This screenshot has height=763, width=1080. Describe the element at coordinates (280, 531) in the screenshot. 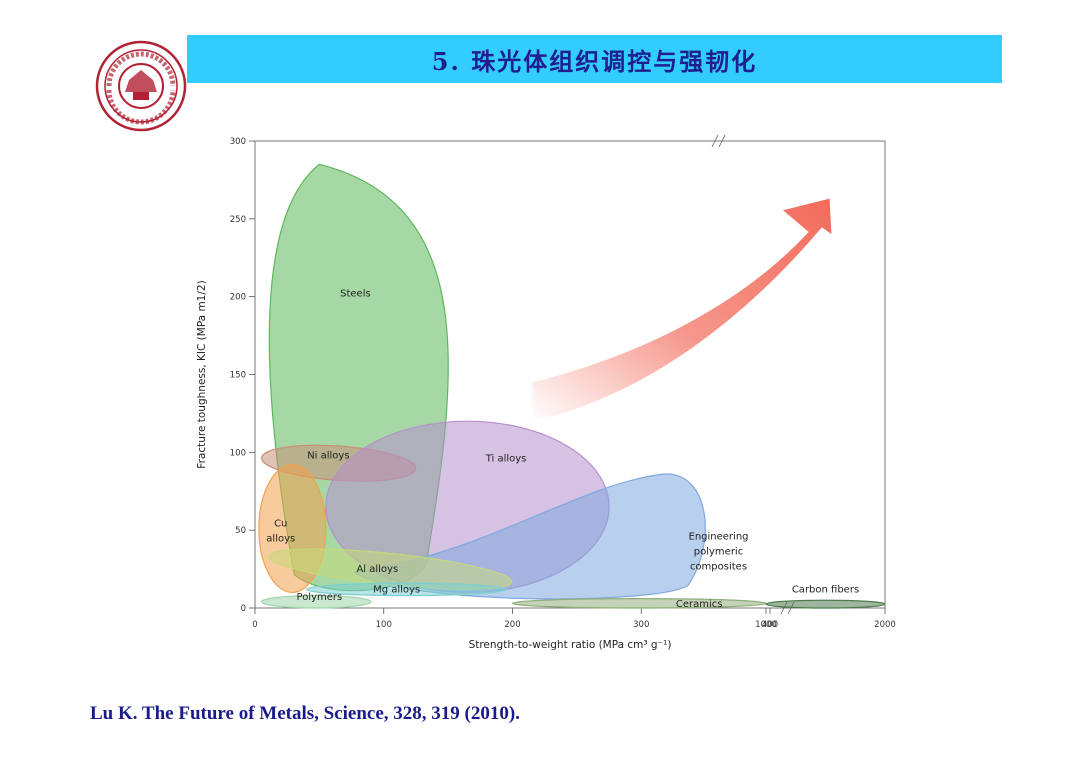

I see `cu-alloys-label: Cu alloys` at that location.